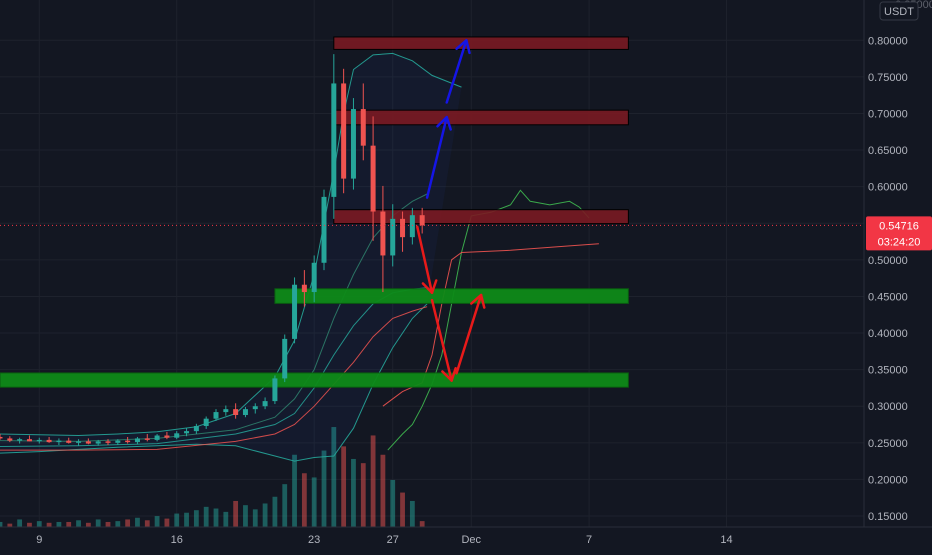 This screenshot has height=555, width=932. What do you see at coordinates (899, 242) in the screenshot?
I see `candle-countdown-label: 03:24:20` at bounding box center [899, 242].